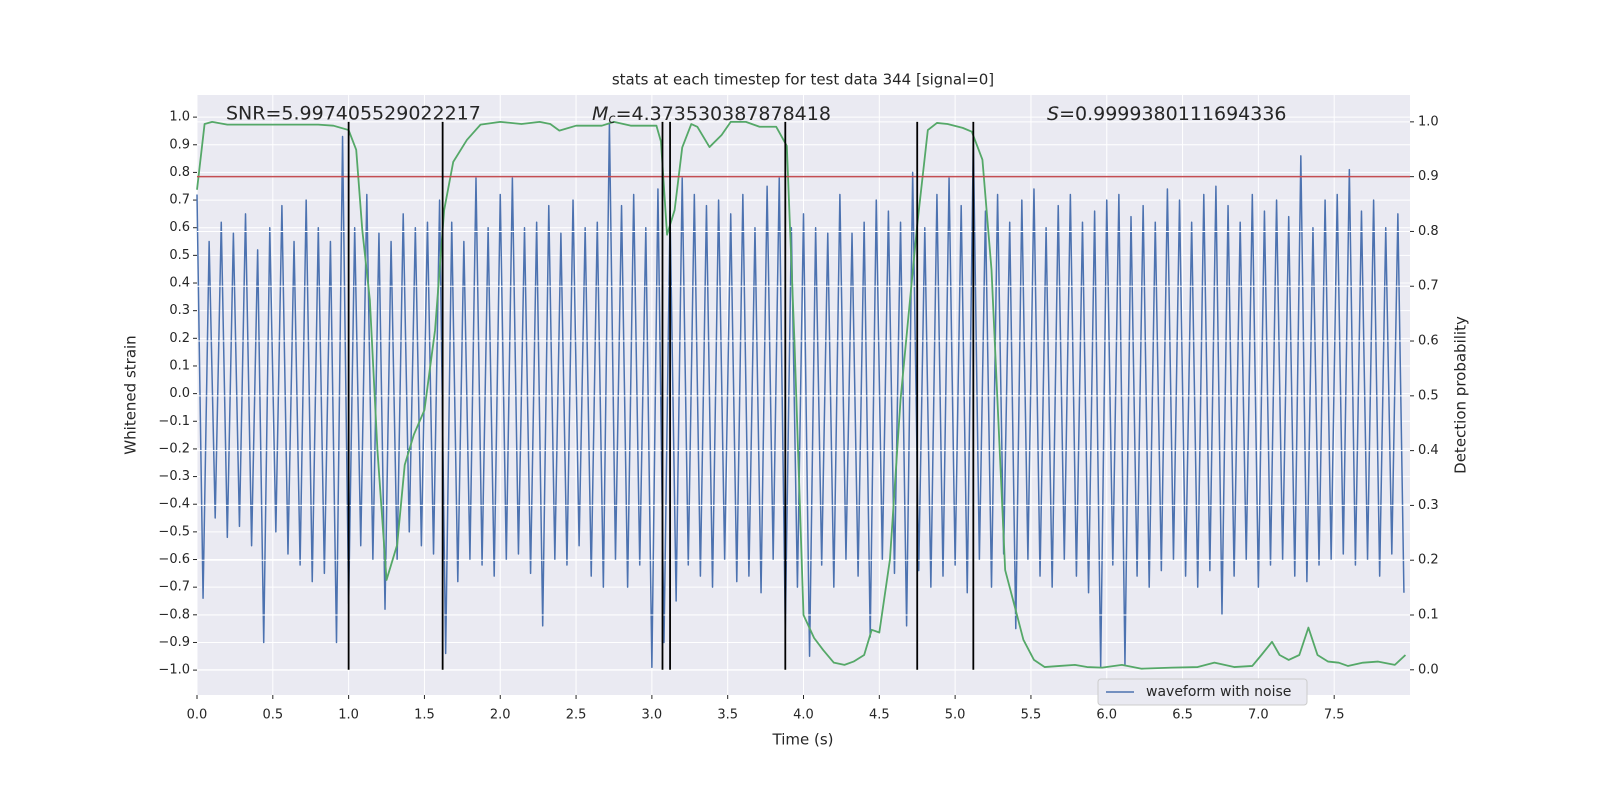  Describe the element at coordinates (600, 114) in the screenshot. I see `annotation-symbol: M` at that location.